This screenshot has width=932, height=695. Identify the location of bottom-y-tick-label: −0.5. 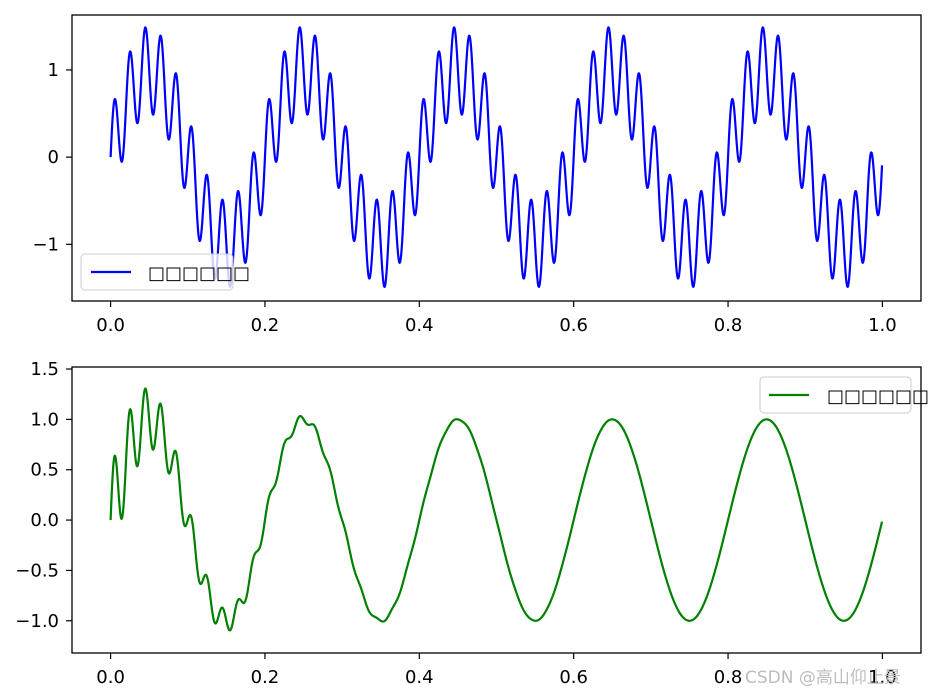
(37, 570).